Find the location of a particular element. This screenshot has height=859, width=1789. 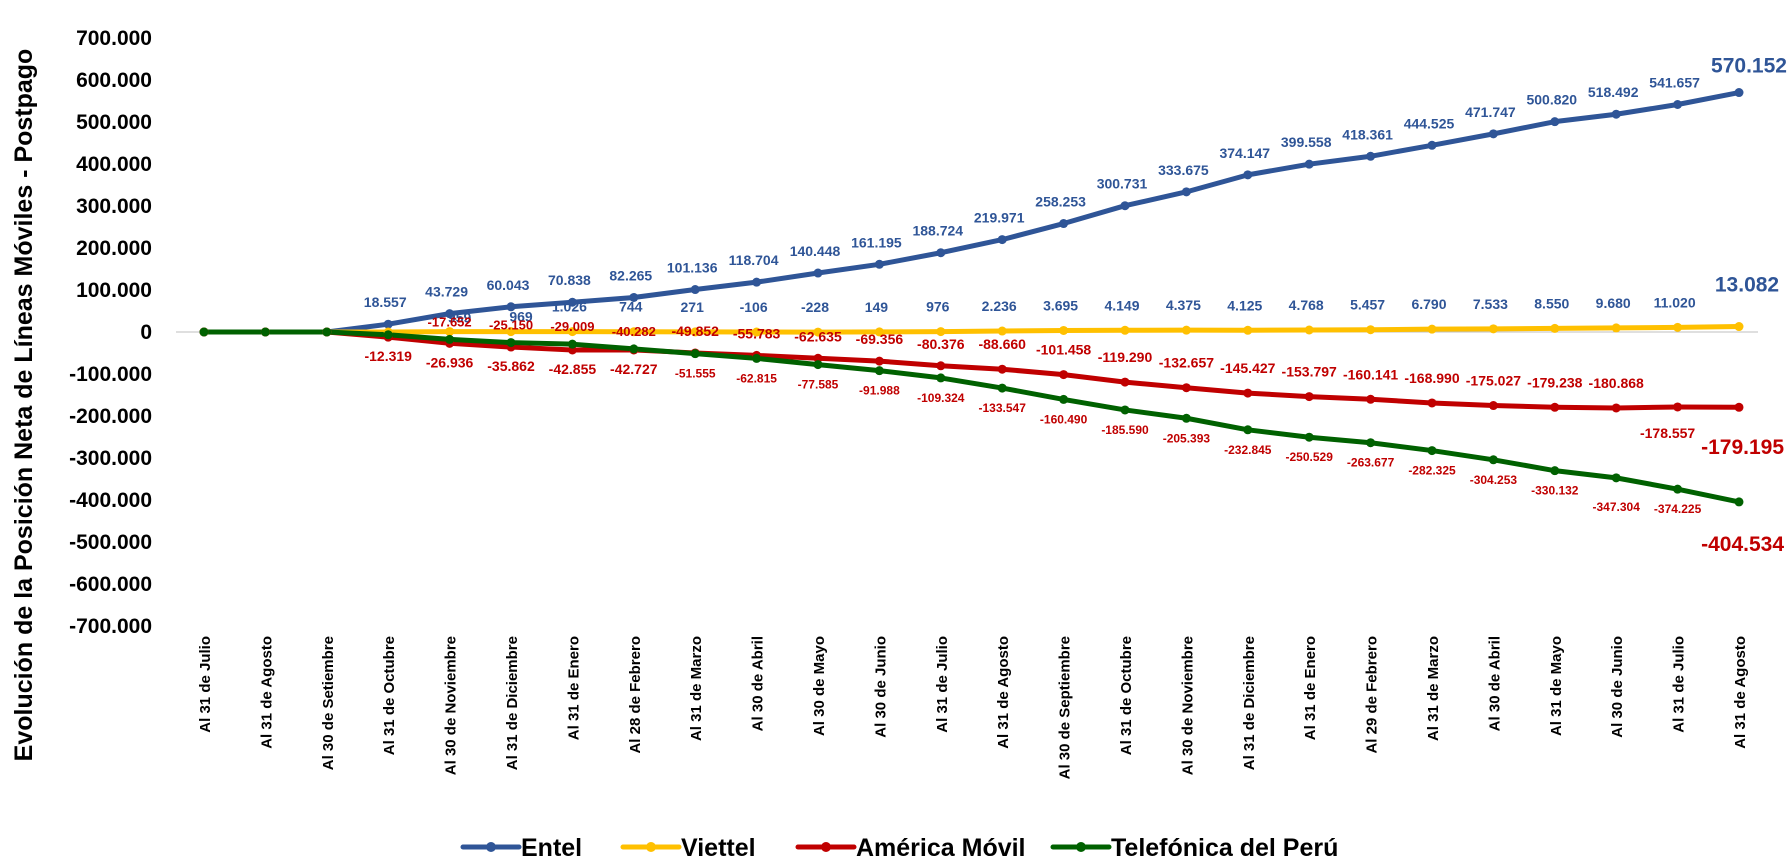

data-label-telefonica-del-peru: -25.150 is located at coordinates (511, 325).